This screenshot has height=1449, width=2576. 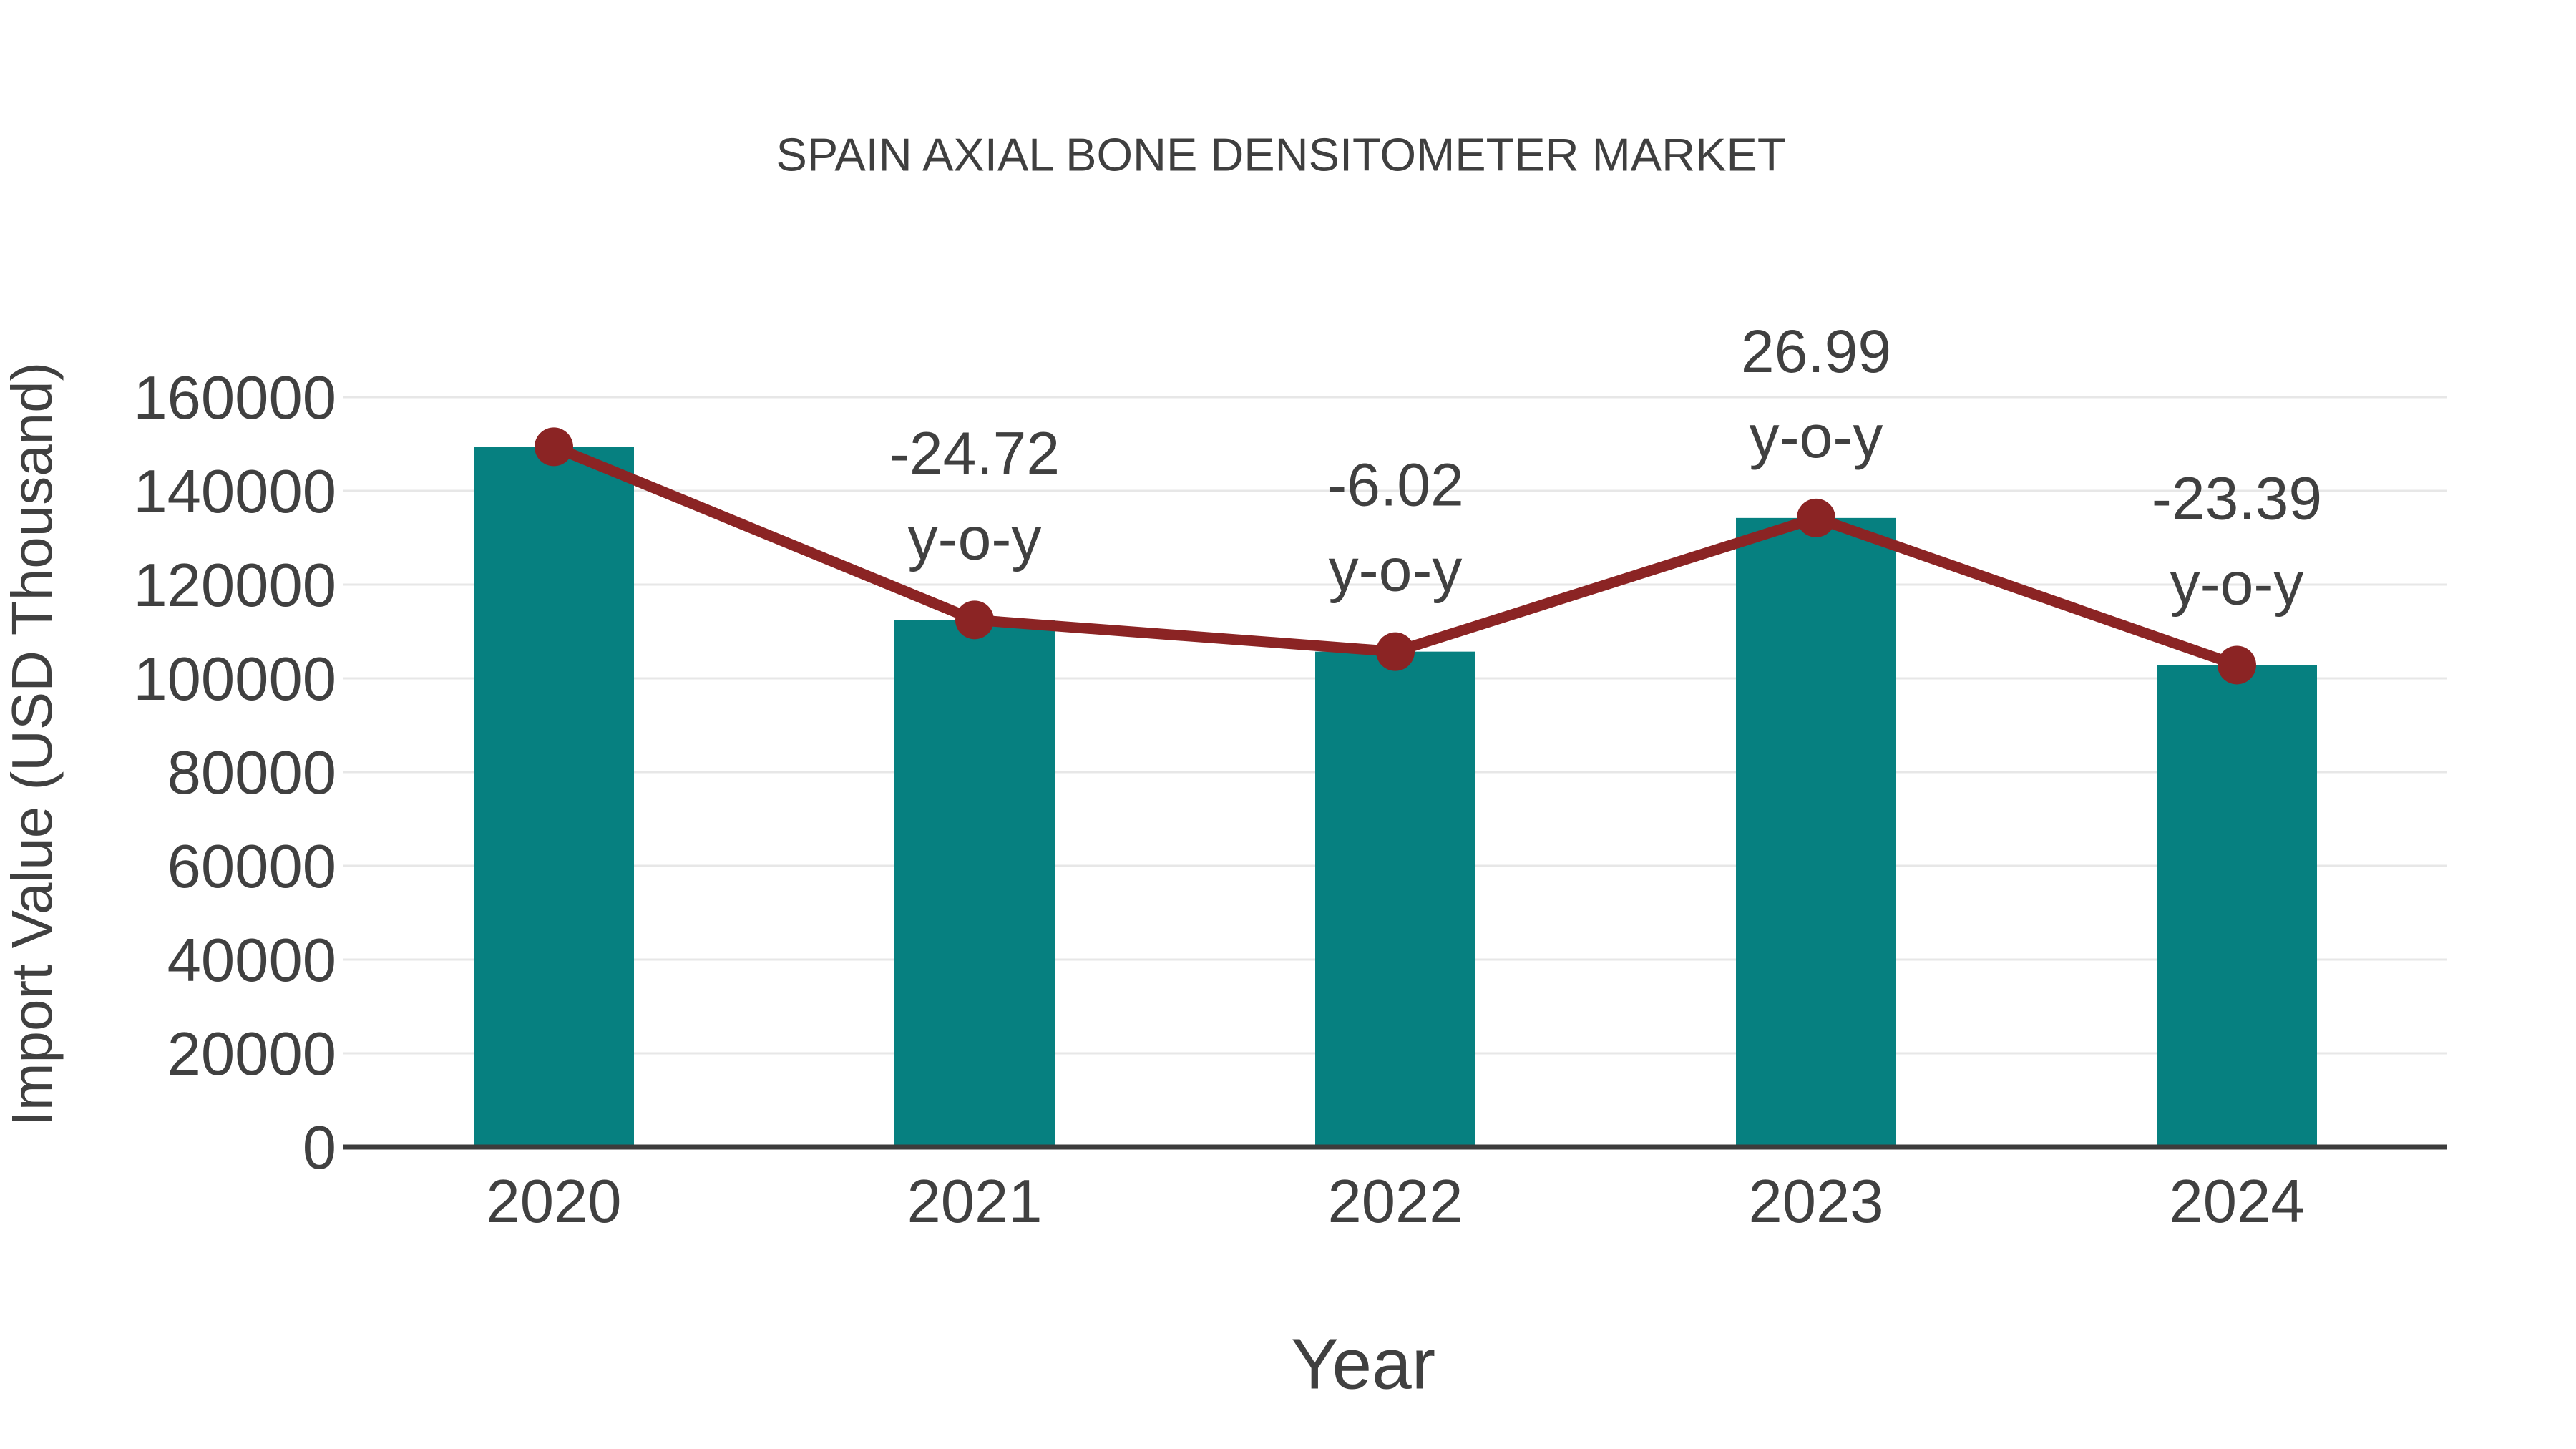 I want to click on y-tick-label: 160000, so click(x=234, y=398).